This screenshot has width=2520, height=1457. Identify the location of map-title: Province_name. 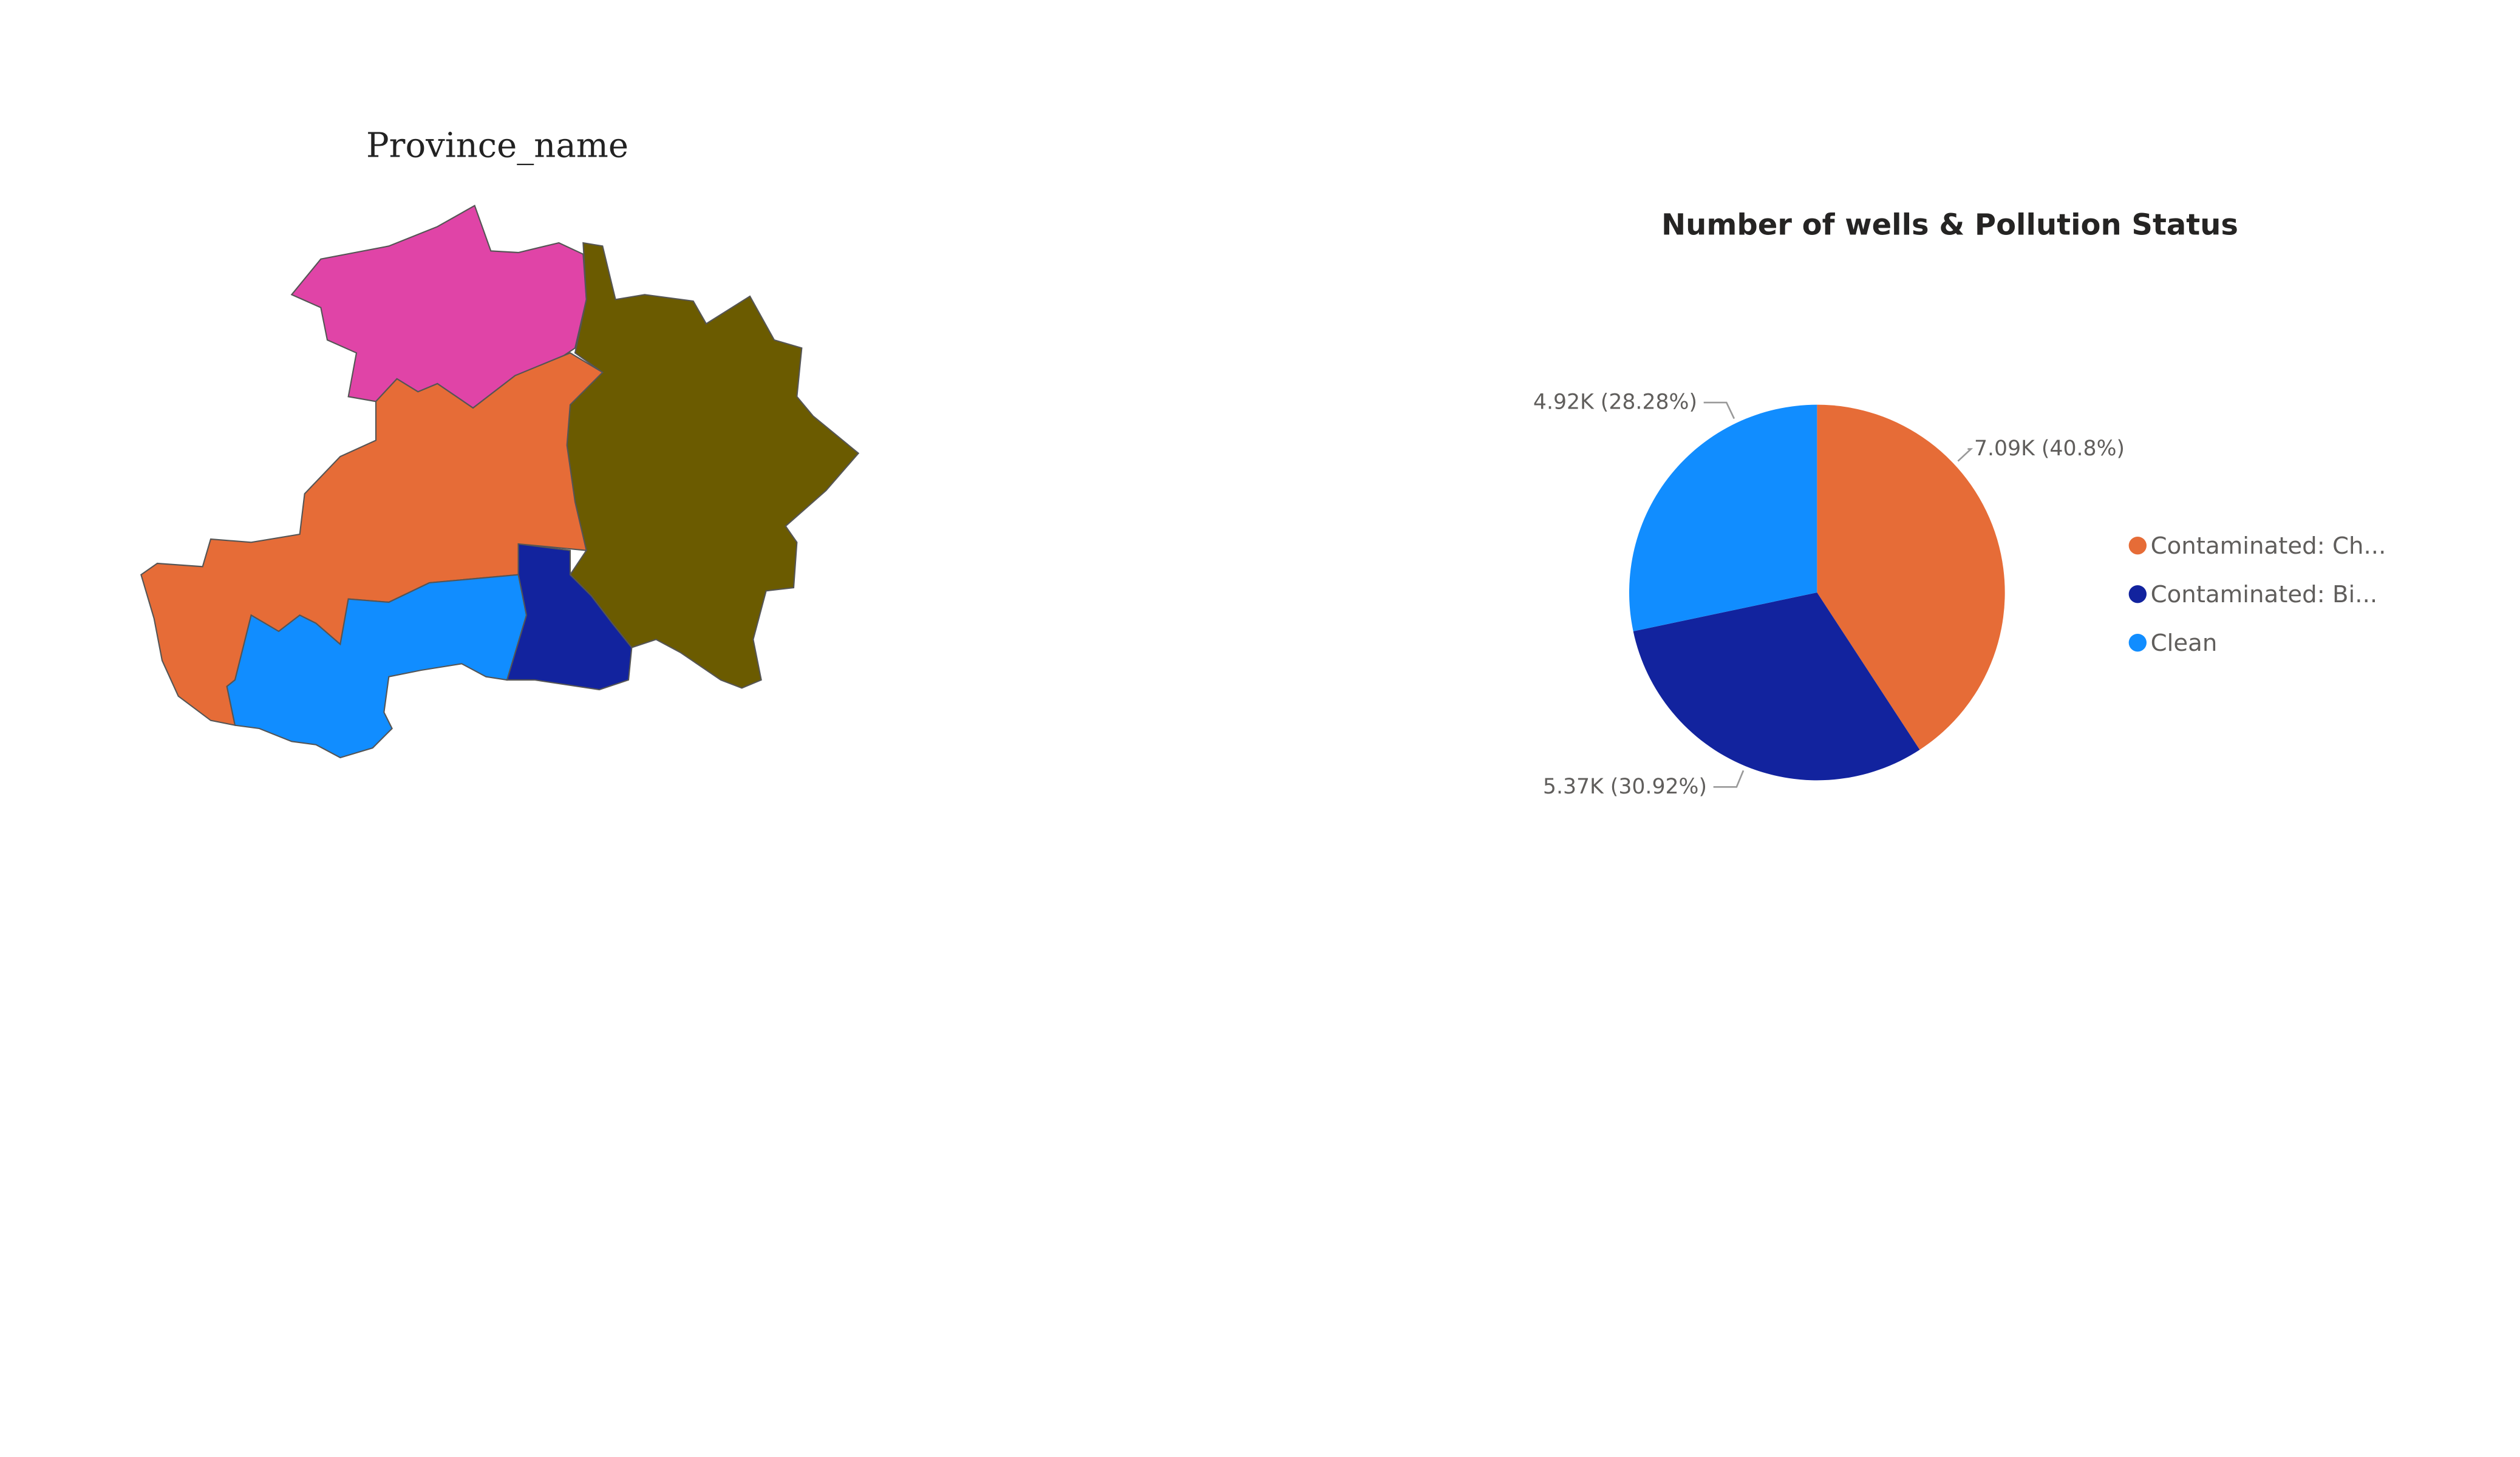
(497, 146).